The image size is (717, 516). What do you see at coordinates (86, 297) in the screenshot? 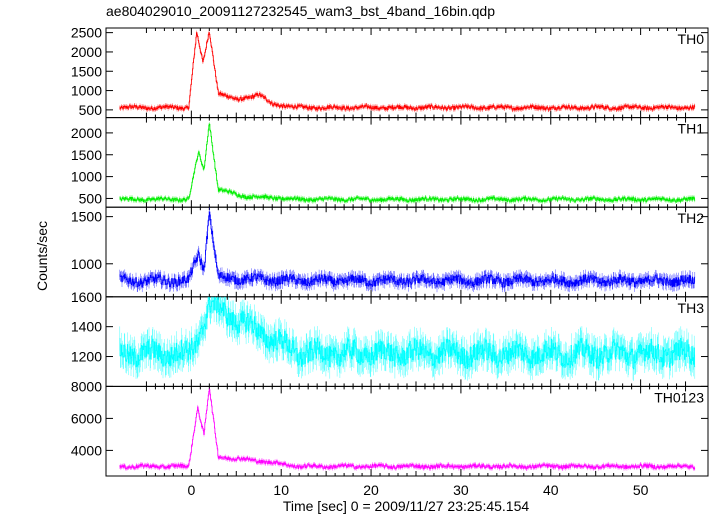
I see `y-tick-label: 1600` at bounding box center [86, 297].